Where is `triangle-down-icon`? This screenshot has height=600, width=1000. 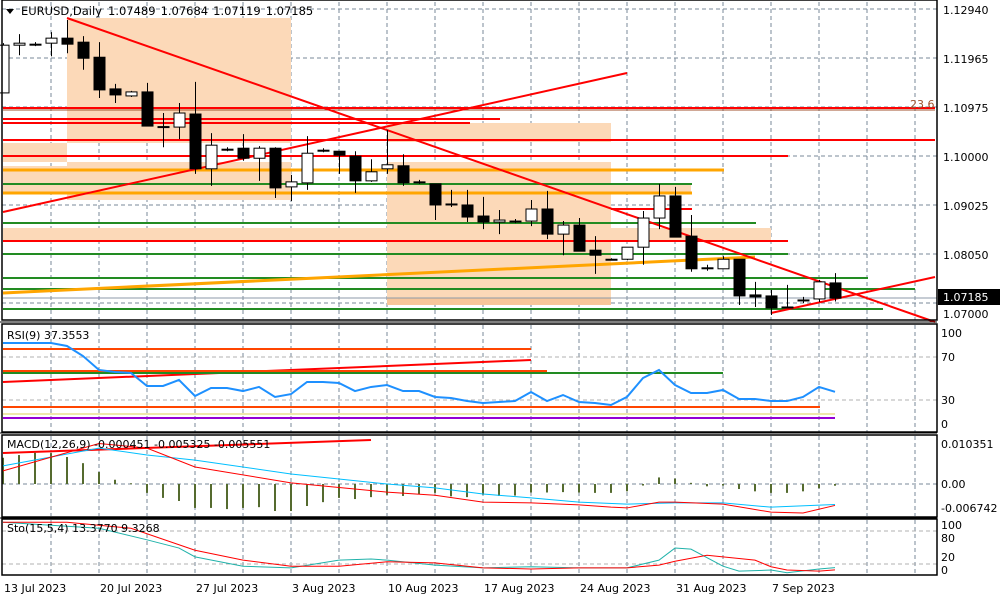 triangle-down-icon is located at coordinates (10, 11).